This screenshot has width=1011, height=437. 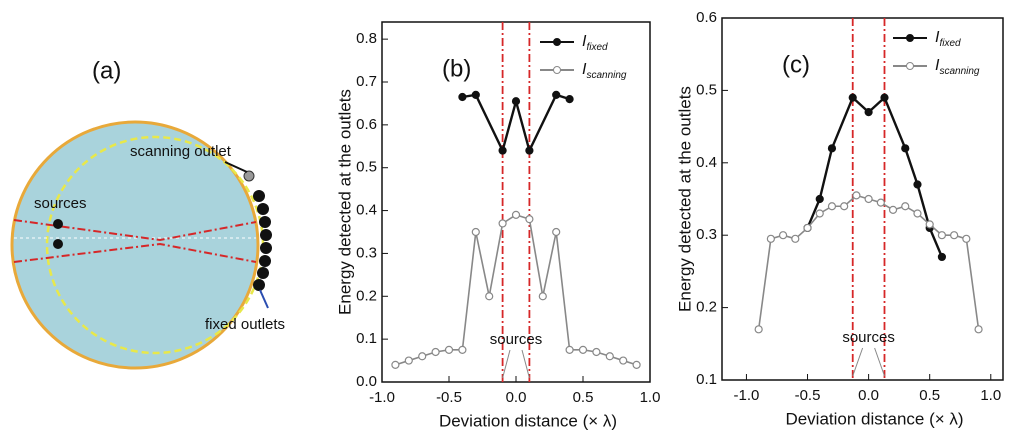 What do you see at coordinates (456, 68) in the screenshot?
I see `panel-label: (b)` at bounding box center [456, 68].